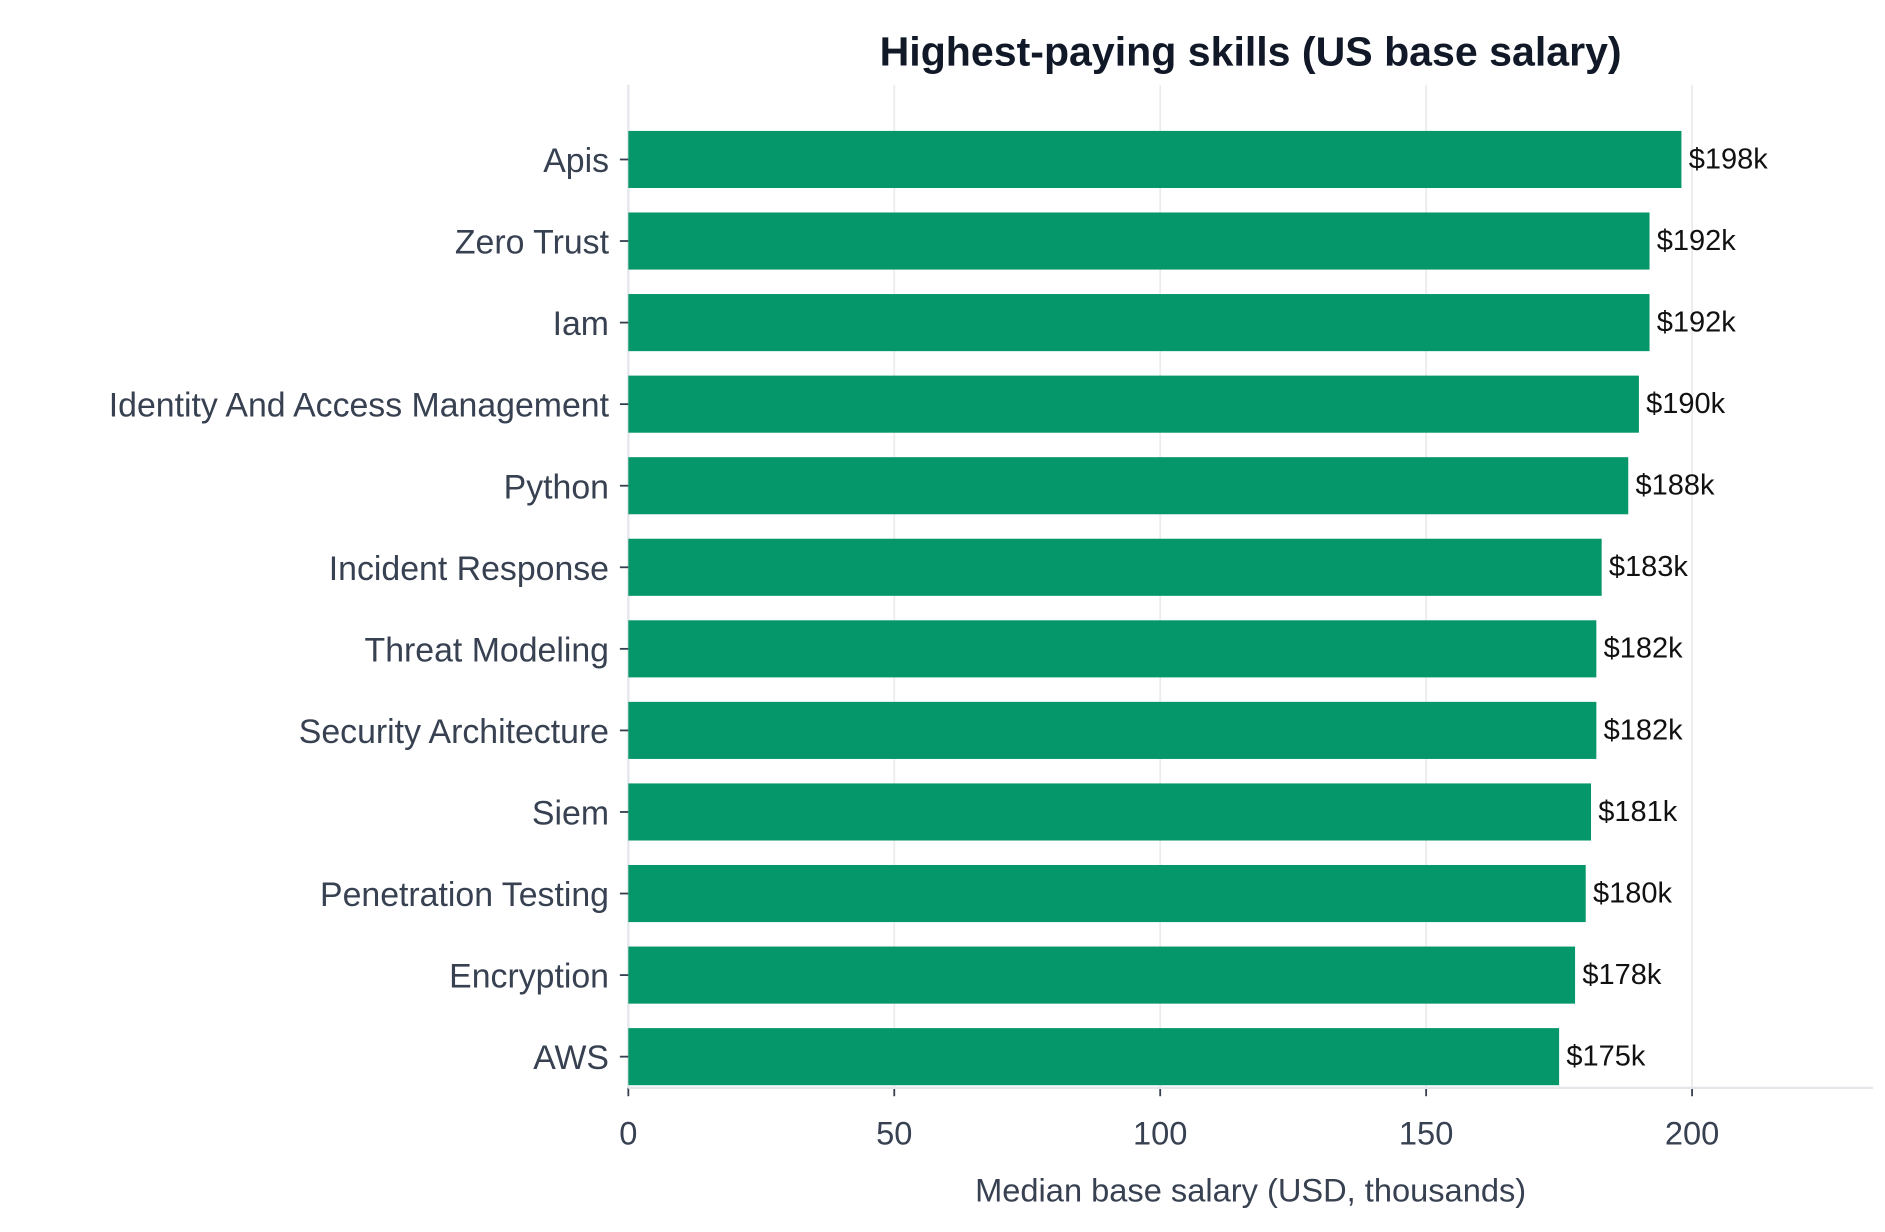 The image size is (1885, 1232). I want to click on x-tick-label: 100, so click(1160, 1133).